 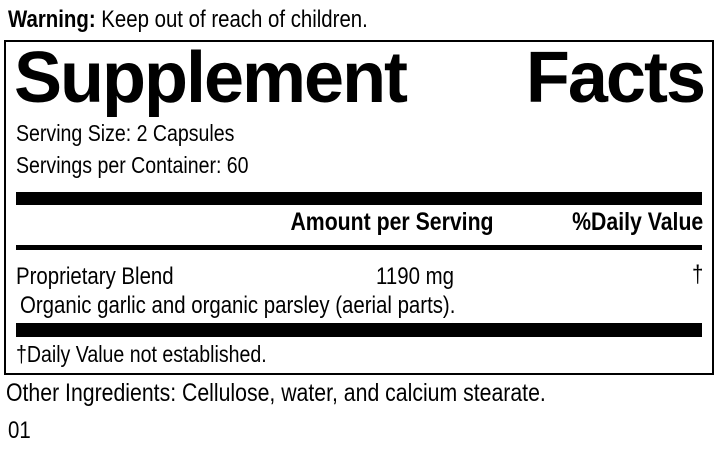 I want to click on warning-line: Warning: Keep out of reach of children., so click(x=219, y=20).